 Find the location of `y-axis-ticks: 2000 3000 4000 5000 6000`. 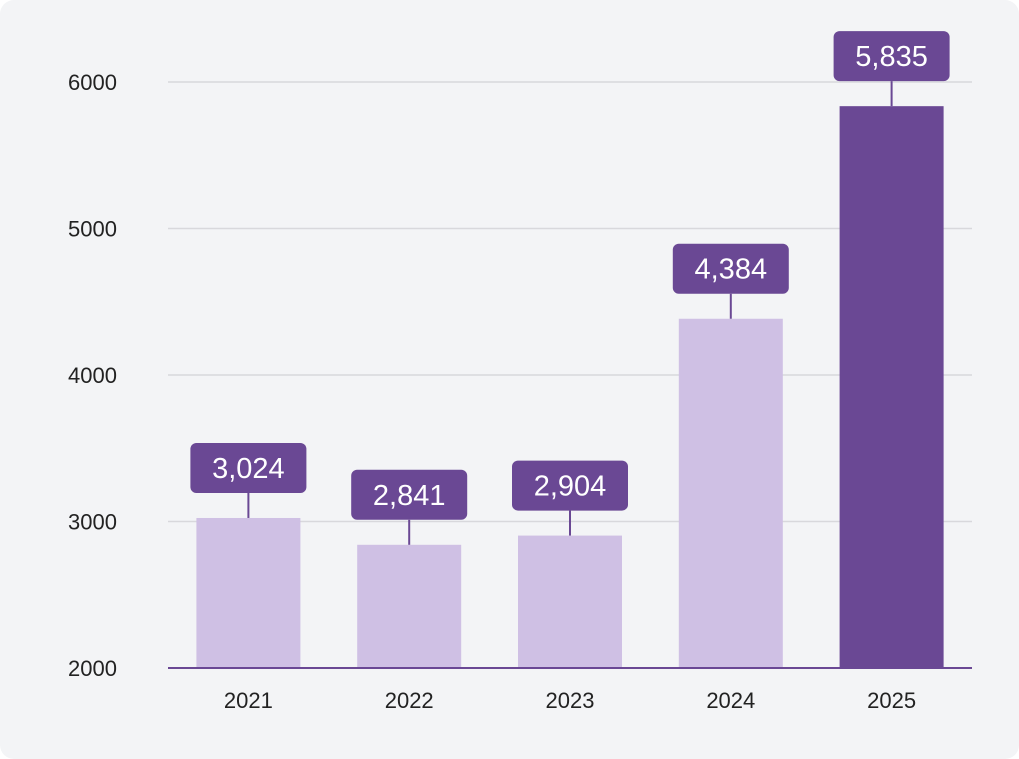

y-axis-ticks: 2000 3000 4000 5000 6000 is located at coordinates (92, 375).